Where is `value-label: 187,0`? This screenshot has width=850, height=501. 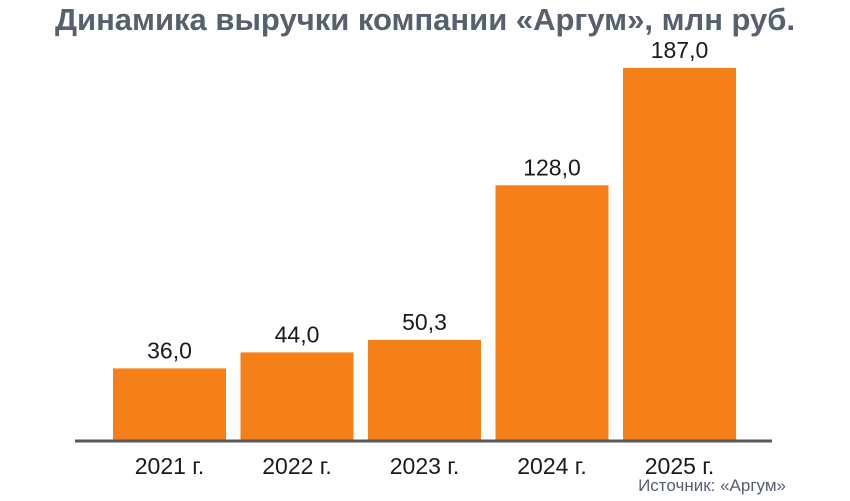
value-label: 187,0 is located at coordinates (680, 50).